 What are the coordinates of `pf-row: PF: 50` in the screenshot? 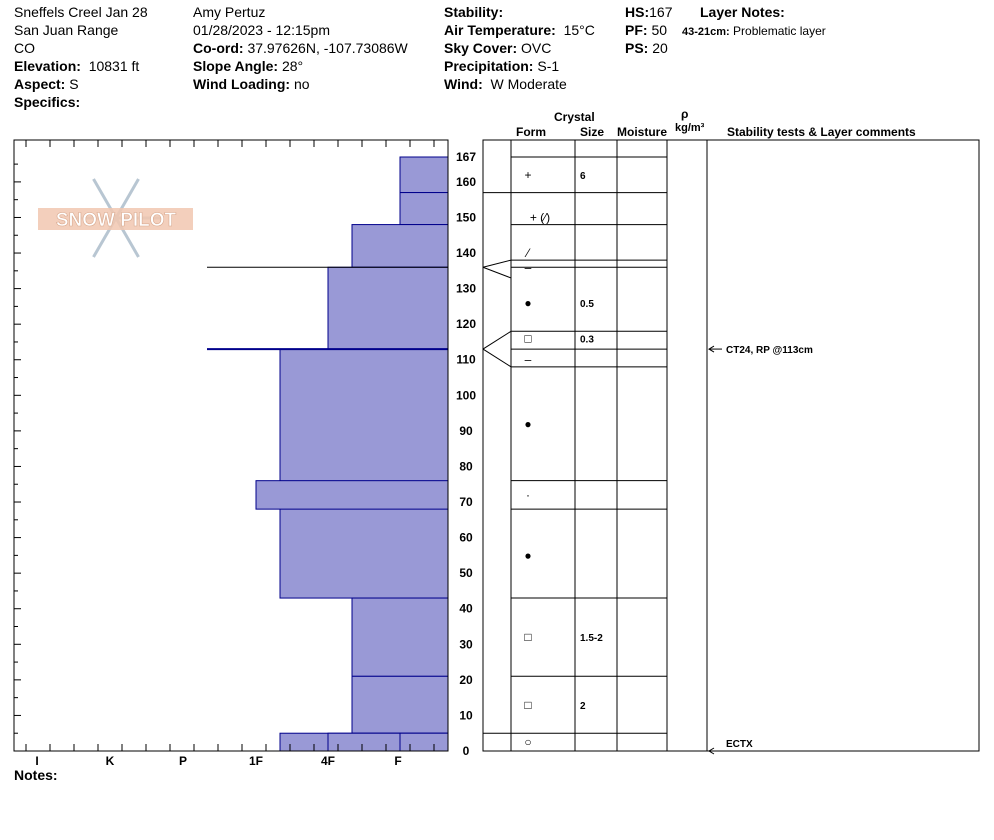 It's located at (646, 30).